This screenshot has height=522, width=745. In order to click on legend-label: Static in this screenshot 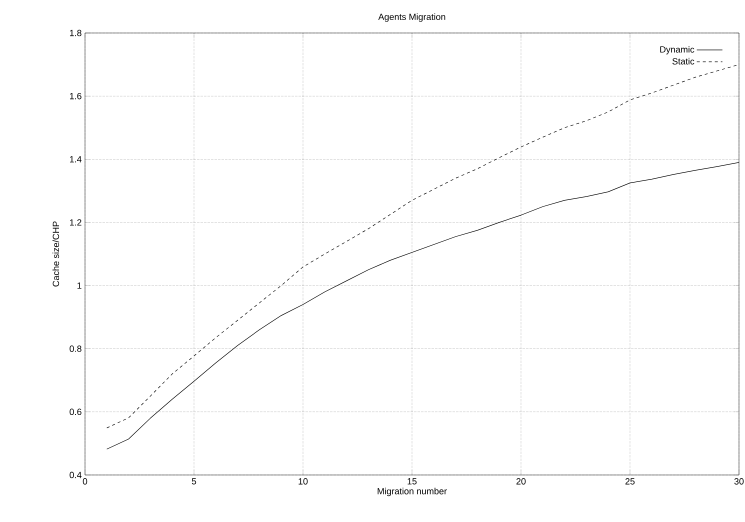, I will do `click(683, 61)`.